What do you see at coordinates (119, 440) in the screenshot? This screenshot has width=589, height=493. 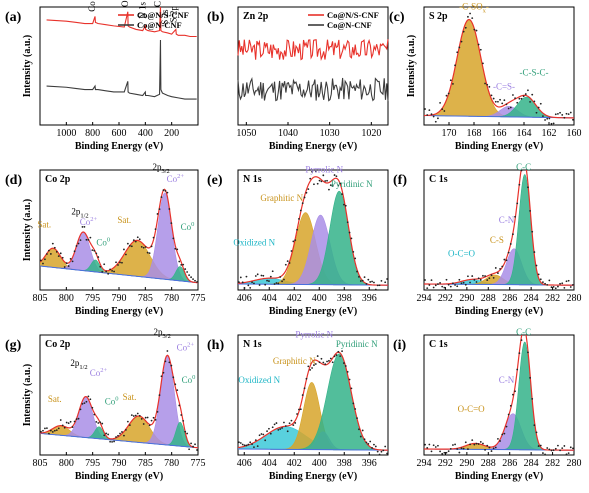 I see `baseline-line` at bounding box center [119, 440].